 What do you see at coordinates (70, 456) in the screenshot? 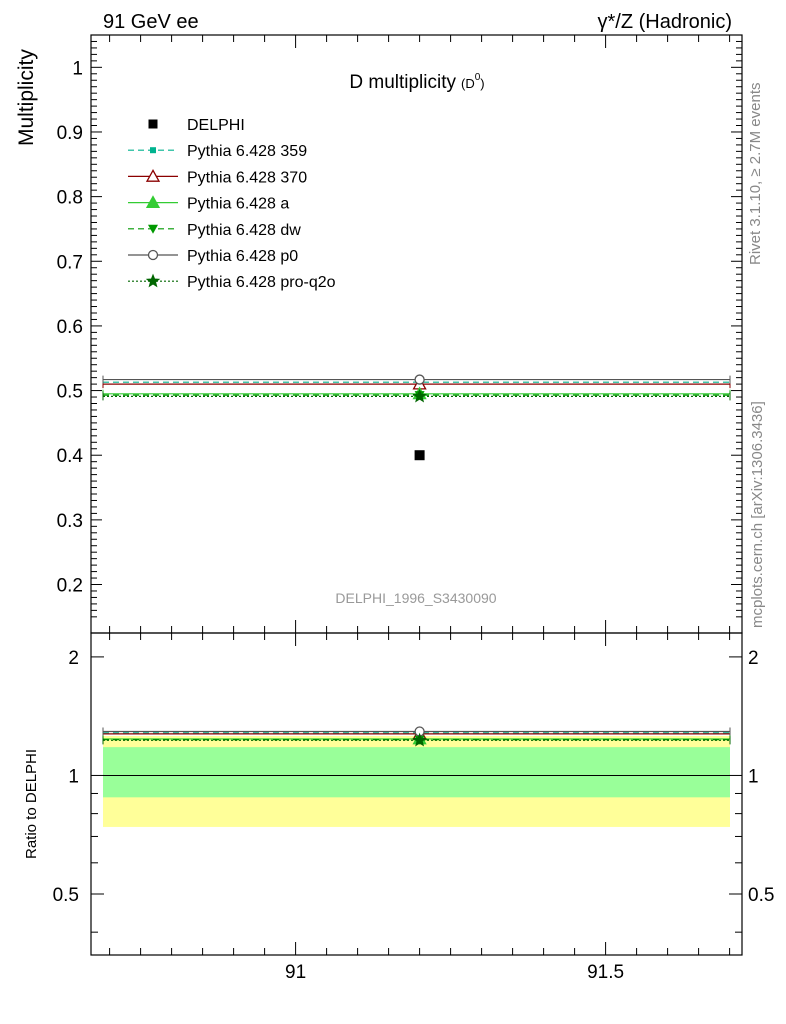
I see `ytick-label: 0.4` at bounding box center [70, 456].